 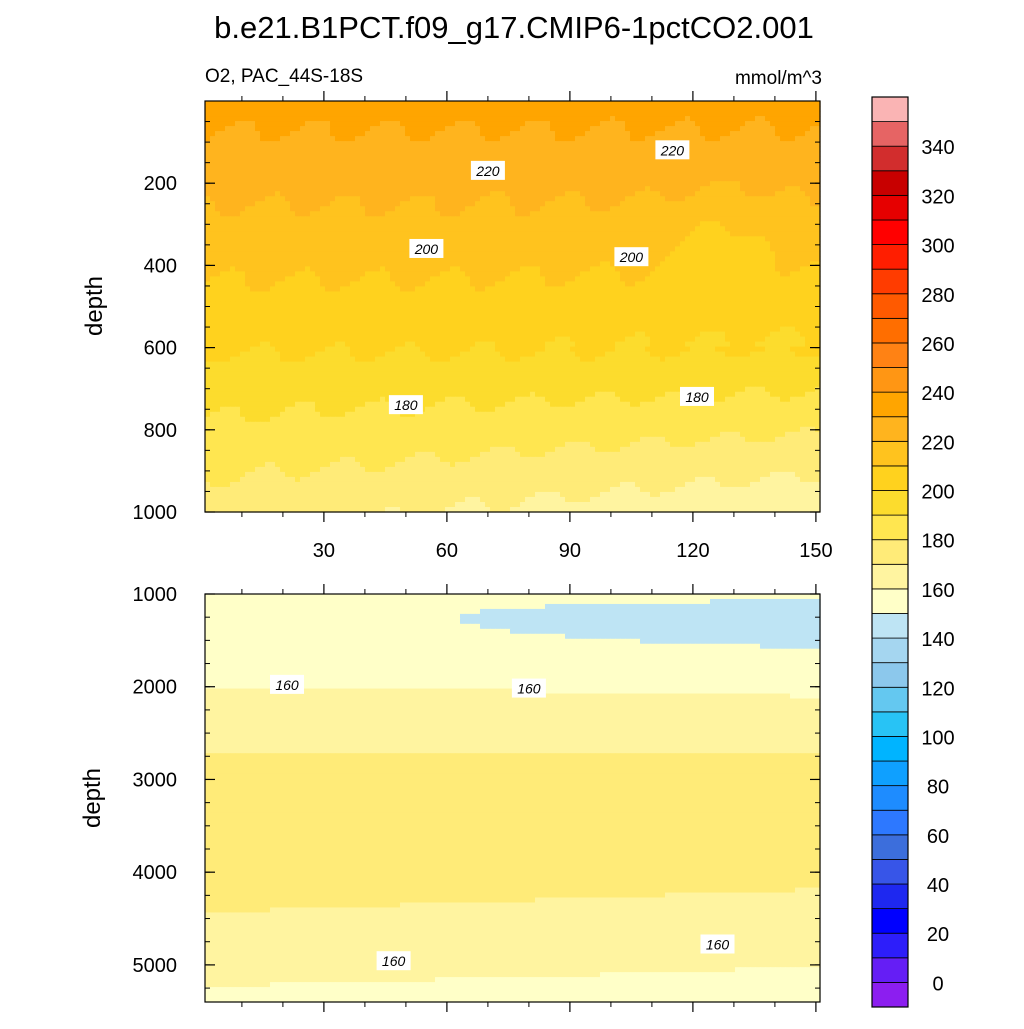 I want to click on y-tick-label: 2000, so click(x=155, y=688).